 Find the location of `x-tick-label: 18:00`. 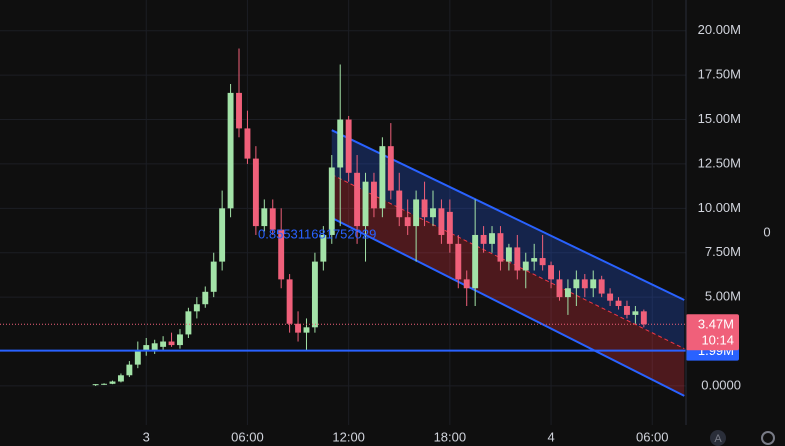

x-tick-label: 18:00 is located at coordinates (450, 436).